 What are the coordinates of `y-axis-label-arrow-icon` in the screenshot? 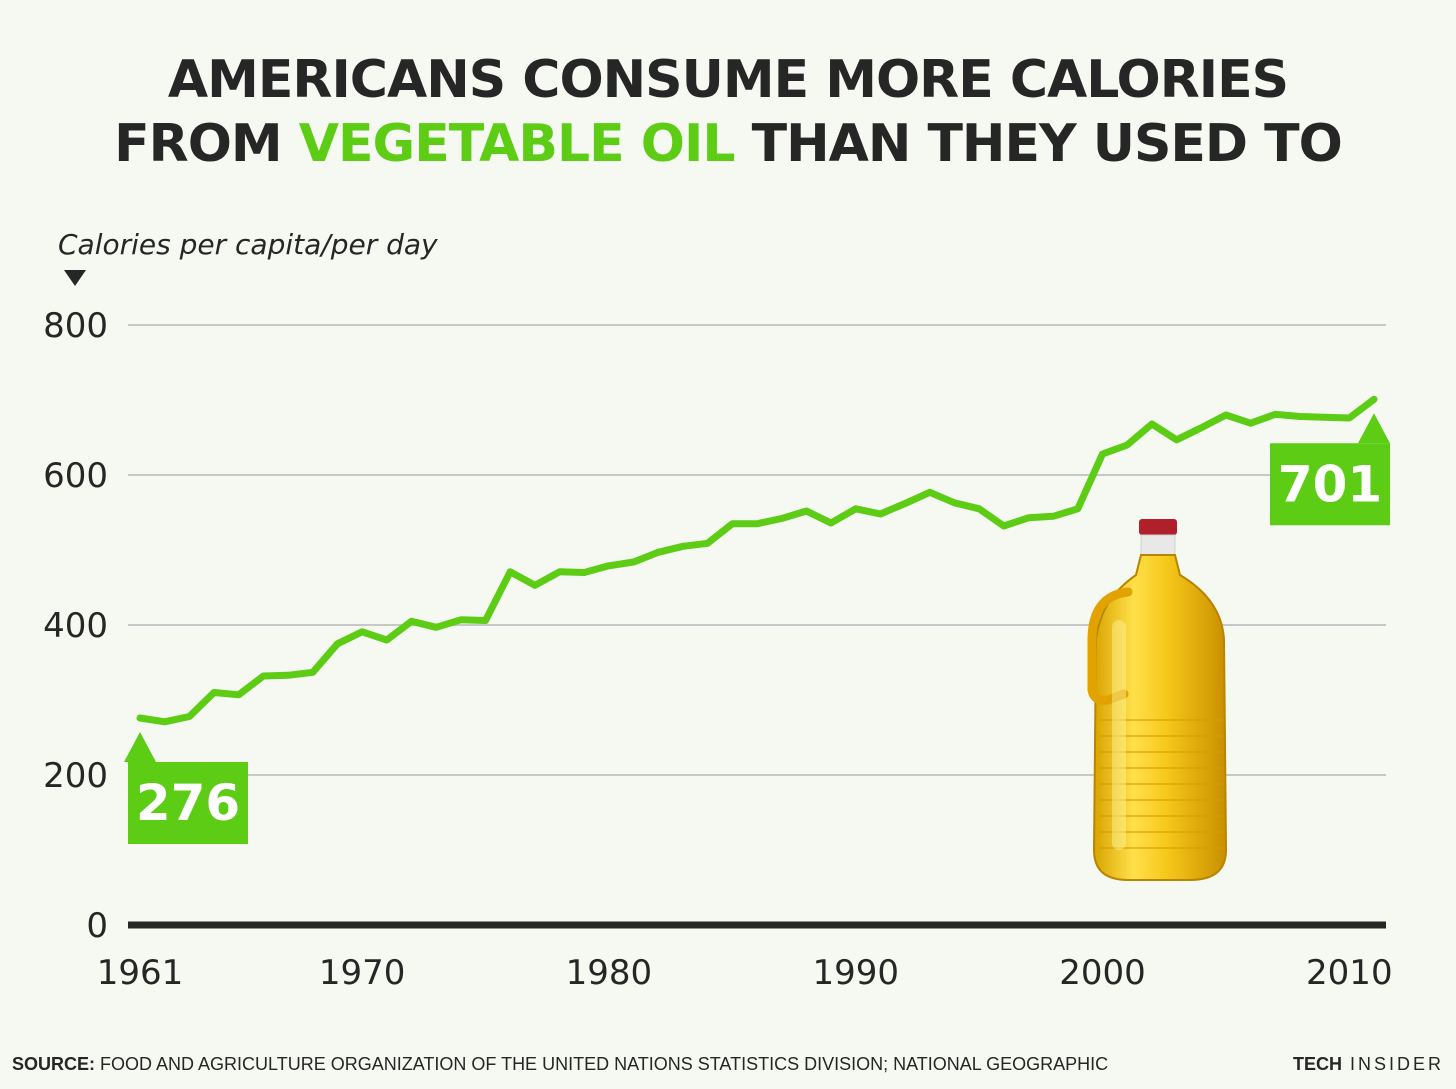 It's located at (75, 278).